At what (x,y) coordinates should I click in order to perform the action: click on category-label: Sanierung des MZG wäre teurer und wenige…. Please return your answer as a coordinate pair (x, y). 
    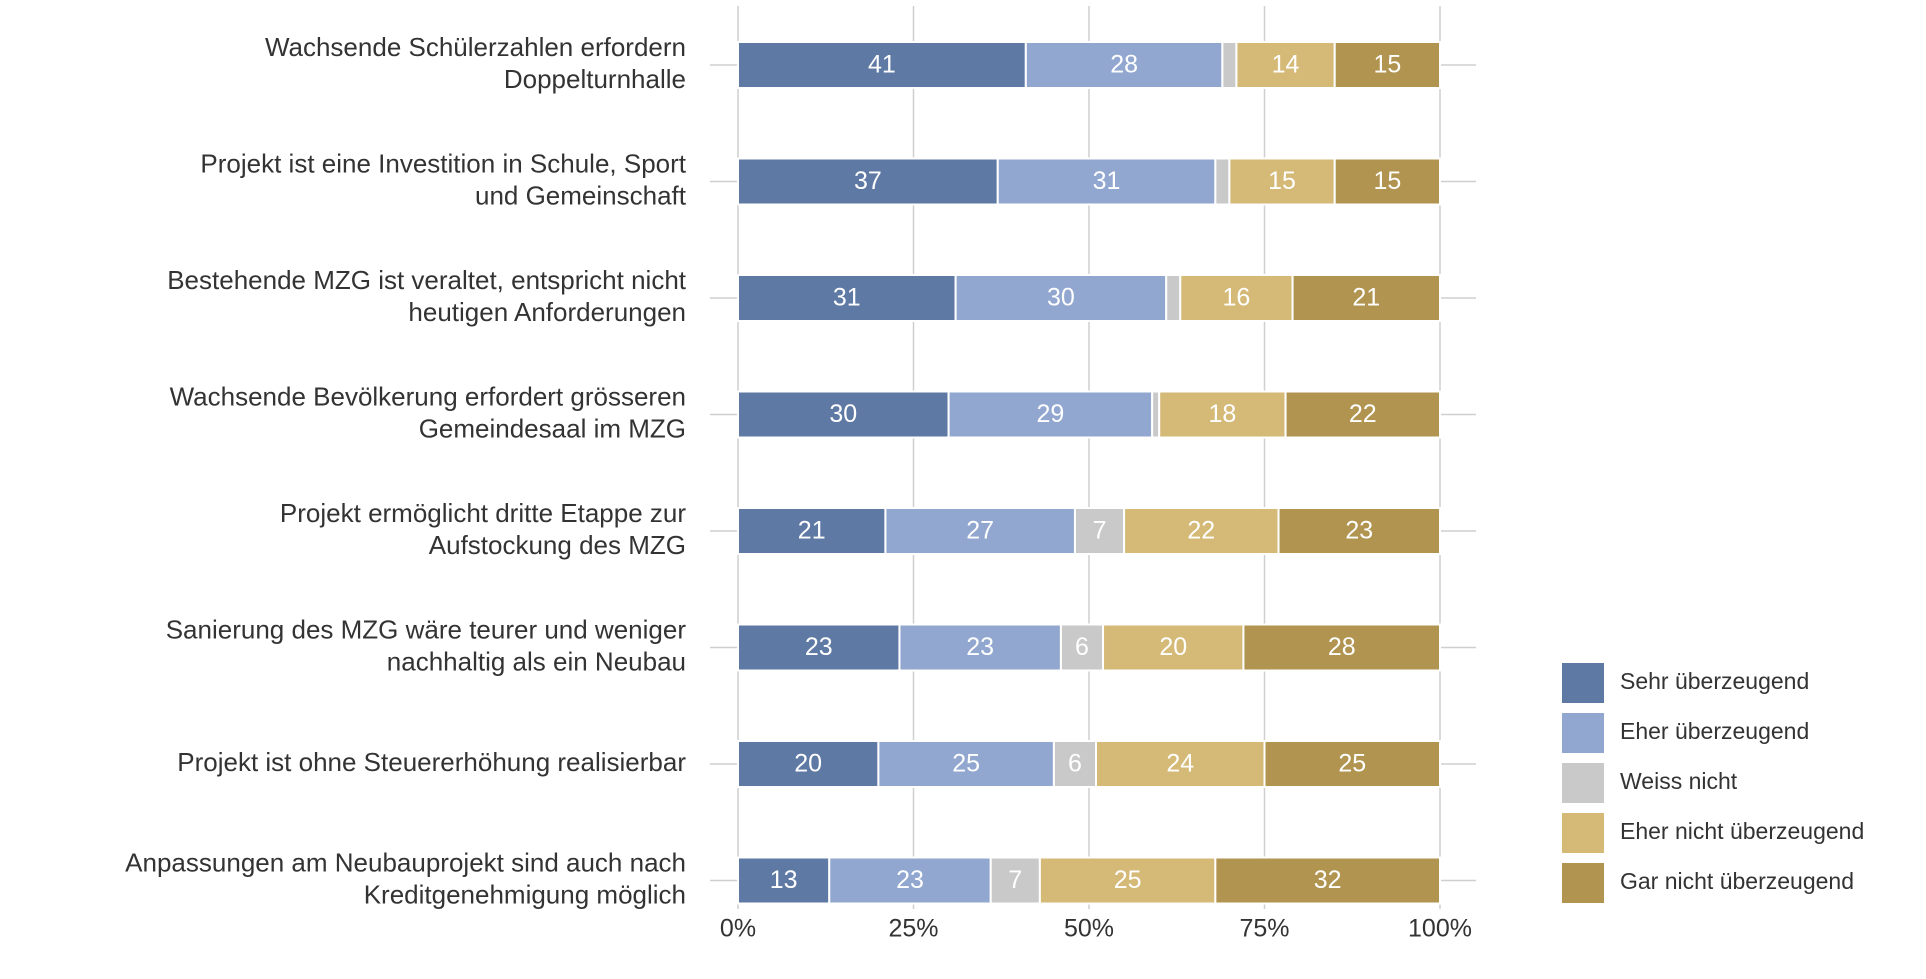
    Looking at the image, I should click on (426, 629).